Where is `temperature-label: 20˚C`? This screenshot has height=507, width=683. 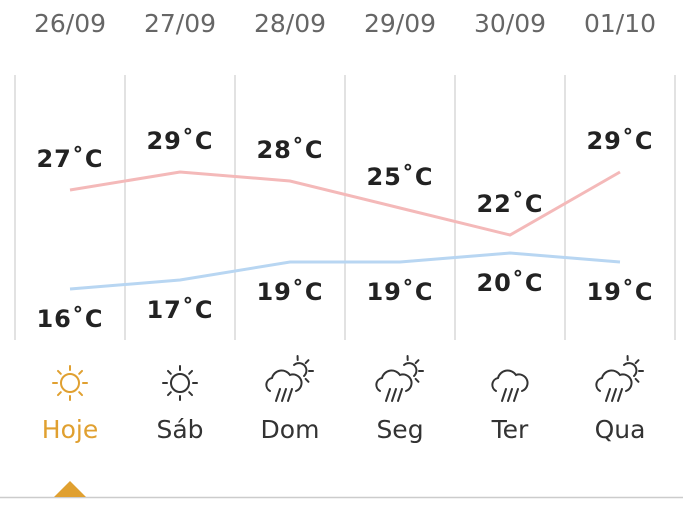 temperature-label: 20˚C is located at coordinates (509, 283).